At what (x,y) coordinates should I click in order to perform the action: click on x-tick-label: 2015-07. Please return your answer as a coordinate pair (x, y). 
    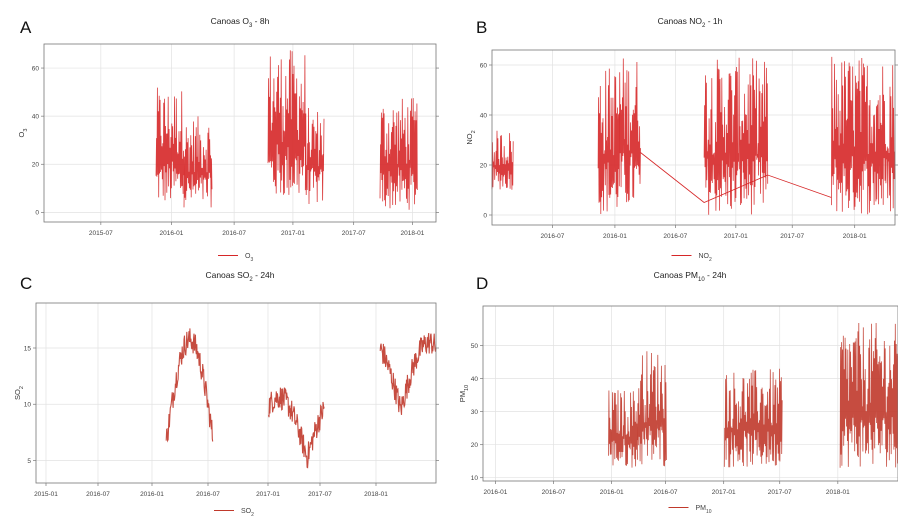
    Looking at the image, I should click on (101, 233).